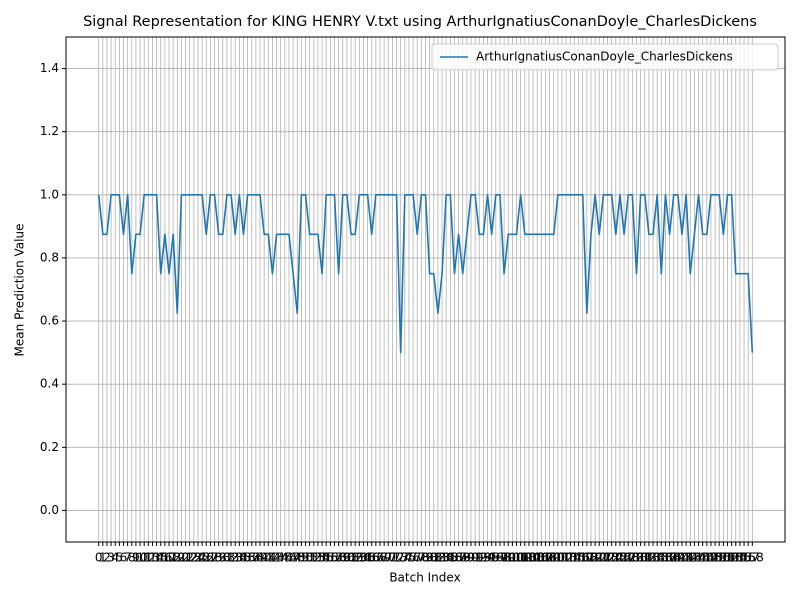  What do you see at coordinates (706, 558) in the screenshot?
I see `x-tick-label: 147` at bounding box center [706, 558].